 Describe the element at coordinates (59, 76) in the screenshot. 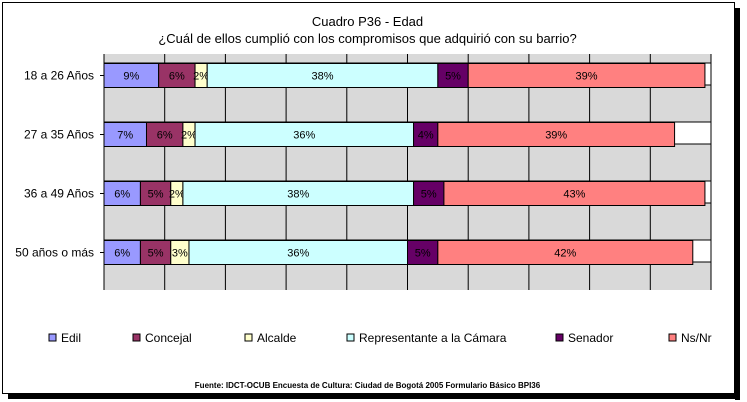

I see `category-label: 18 a 26 Años` at that location.